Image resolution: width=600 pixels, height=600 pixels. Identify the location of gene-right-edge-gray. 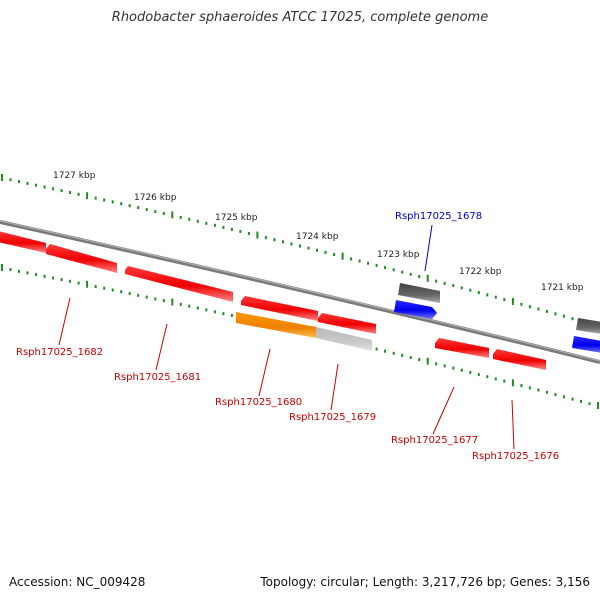
(588, 326).